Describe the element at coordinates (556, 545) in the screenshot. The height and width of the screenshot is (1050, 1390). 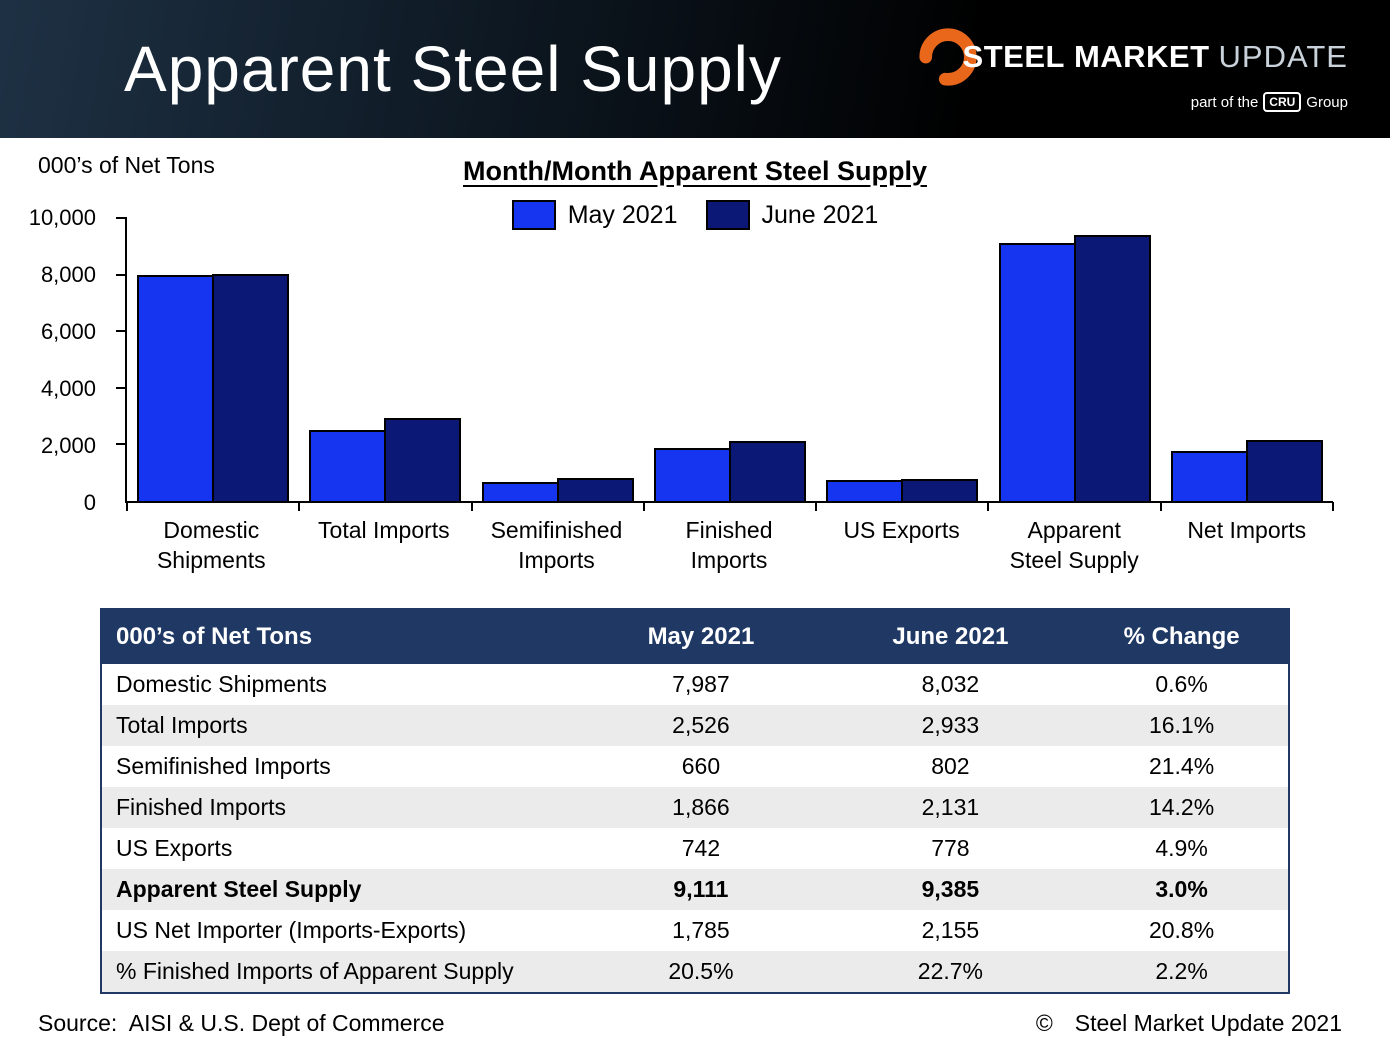
I see `x-tick-label: Semifinished Imports` at that location.